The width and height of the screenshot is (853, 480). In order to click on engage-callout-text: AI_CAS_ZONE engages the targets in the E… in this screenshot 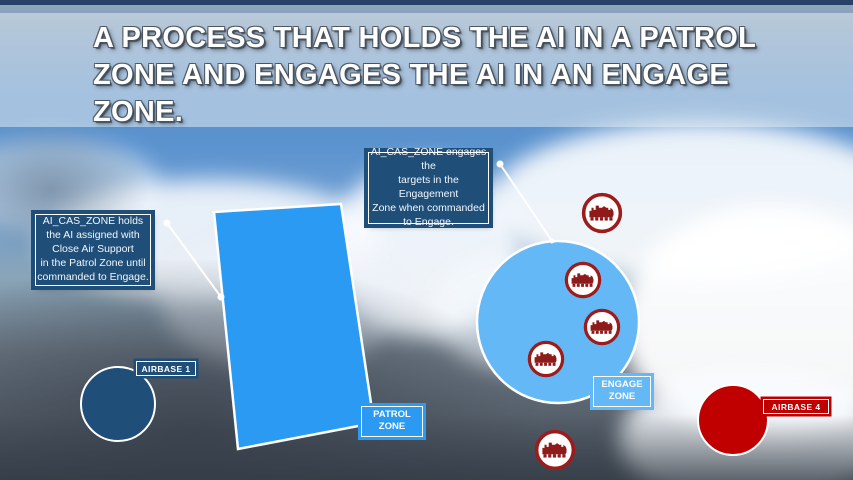, I will do `click(428, 187)`.